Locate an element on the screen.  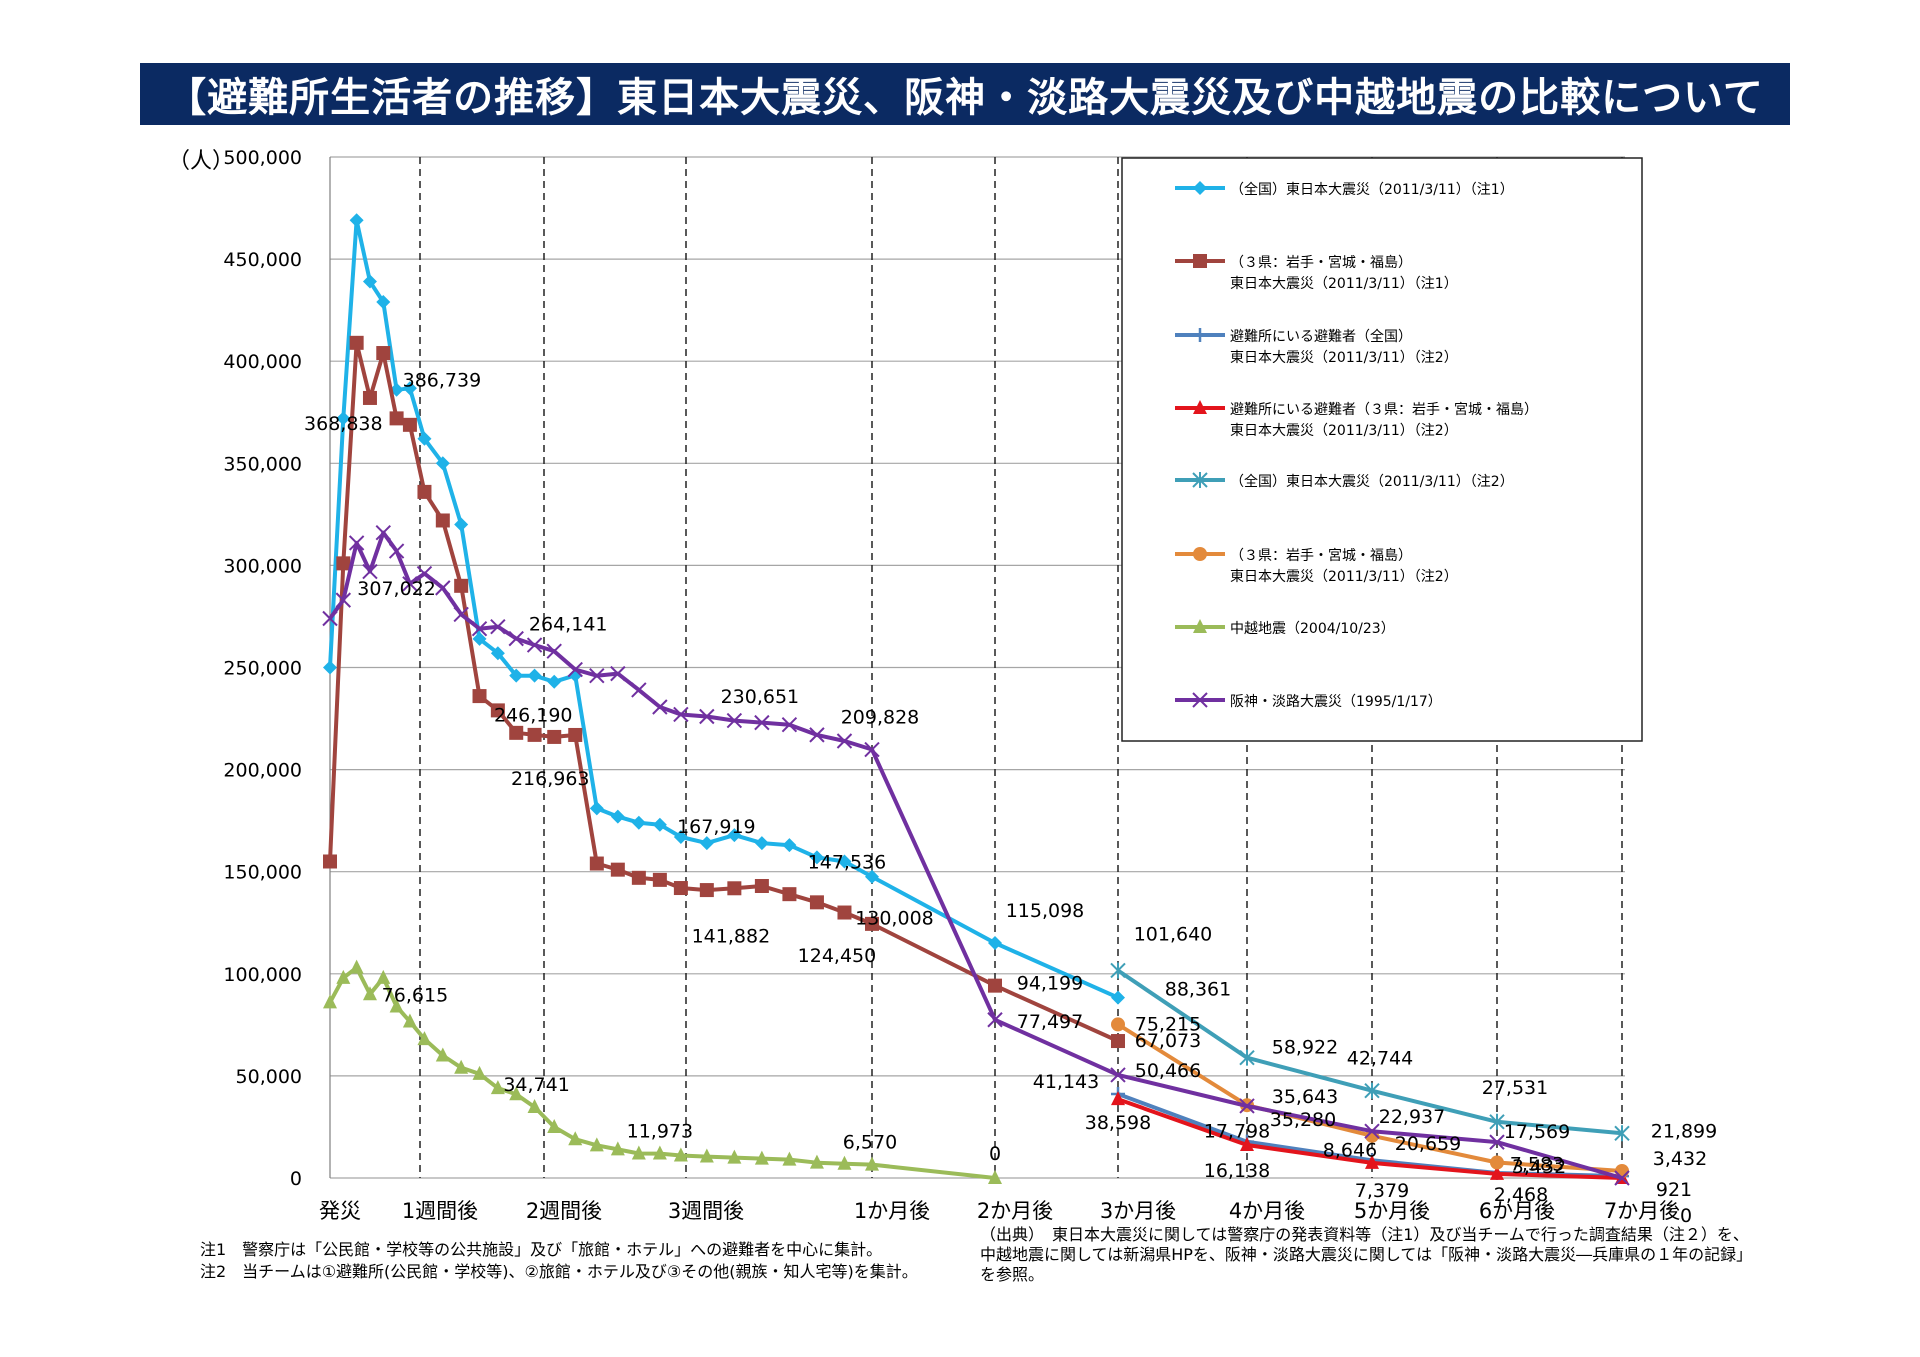
legend-label: 避難所にいる避難者（３県：岩手・宮城・福島） is located at coordinates (1384, 410).